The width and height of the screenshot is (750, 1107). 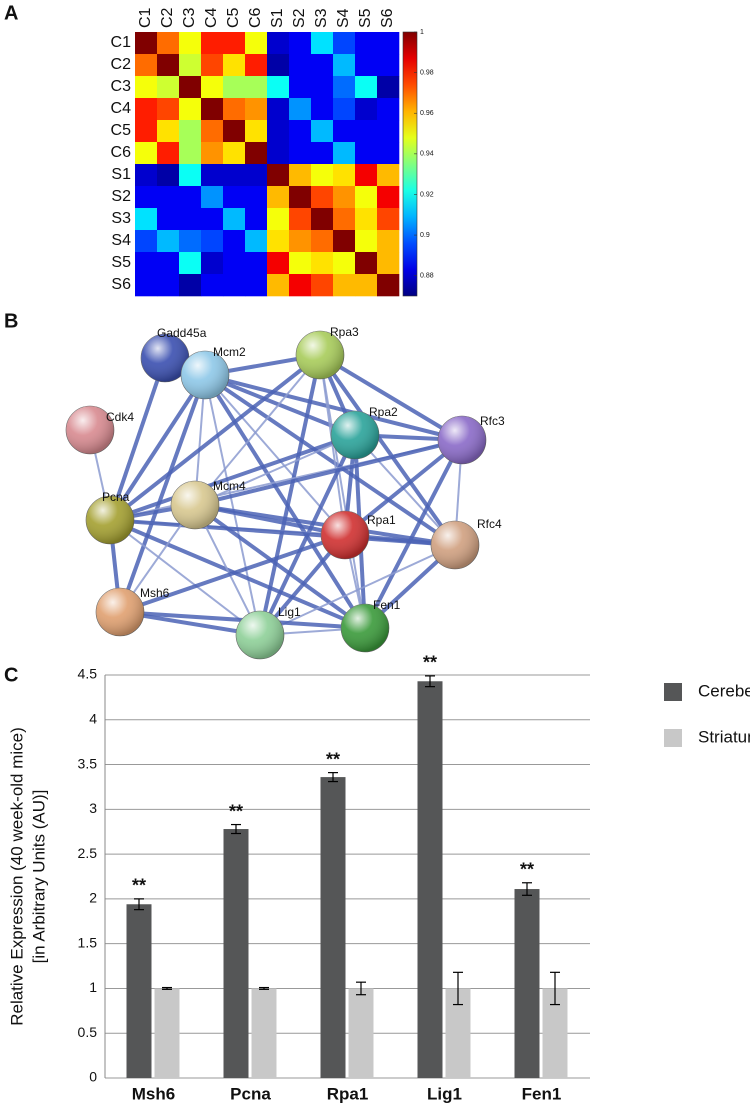 What do you see at coordinates (153, 1093) in the screenshot?
I see `x-tick-label: Msh6` at bounding box center [153, 1093].